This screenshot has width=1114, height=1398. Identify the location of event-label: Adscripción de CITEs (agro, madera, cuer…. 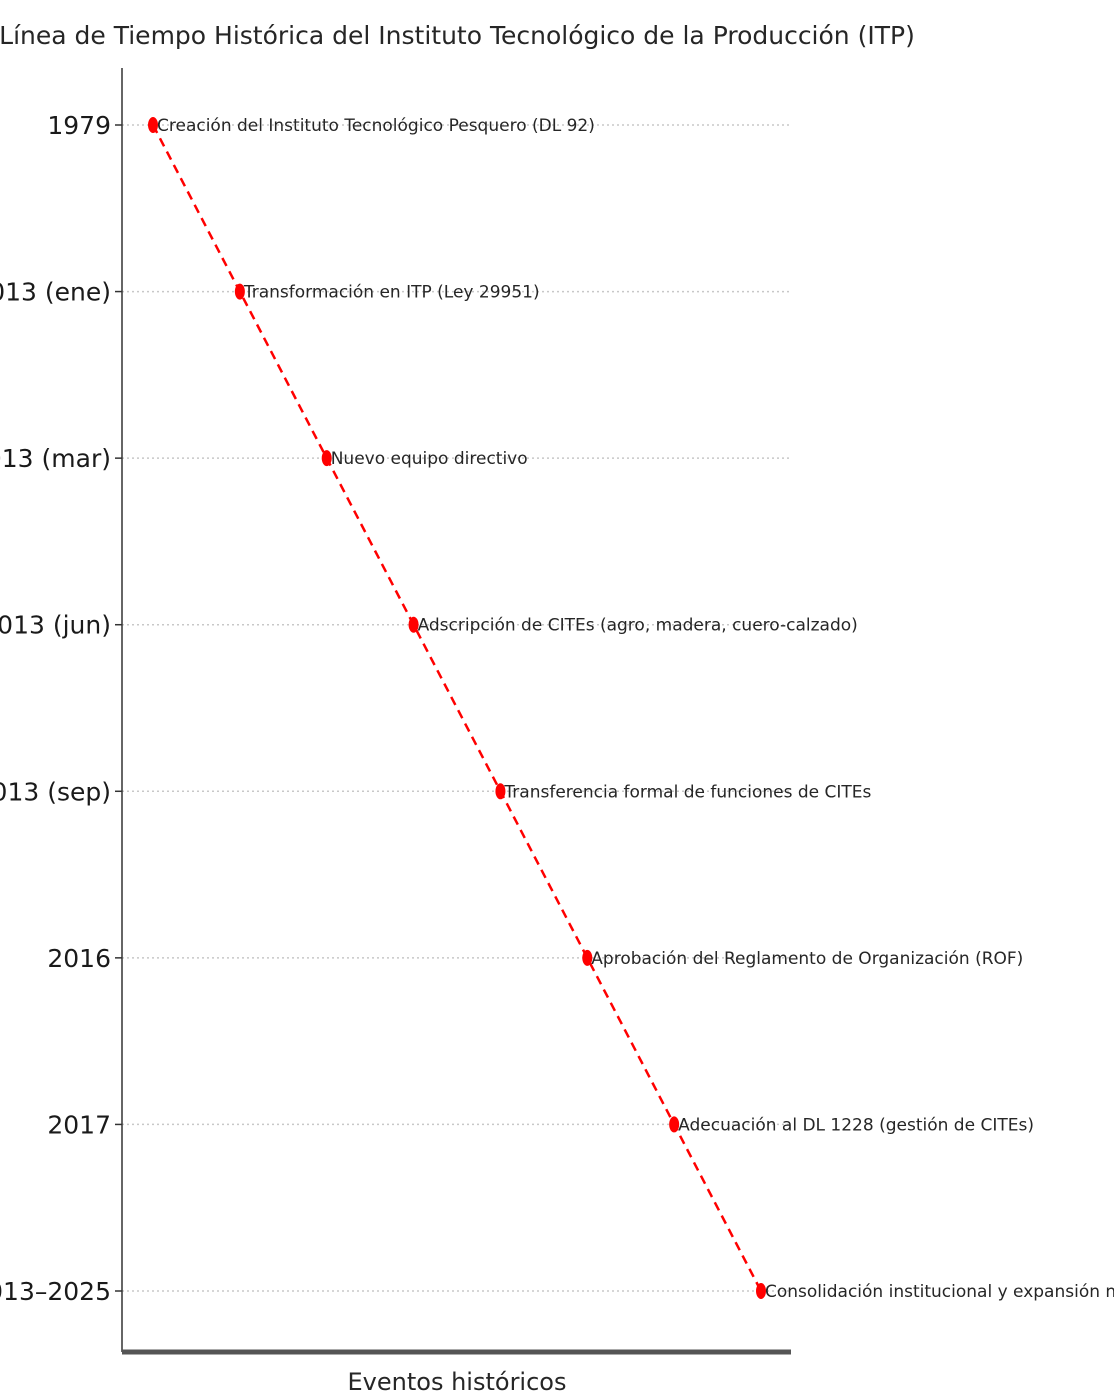
(638, 626).